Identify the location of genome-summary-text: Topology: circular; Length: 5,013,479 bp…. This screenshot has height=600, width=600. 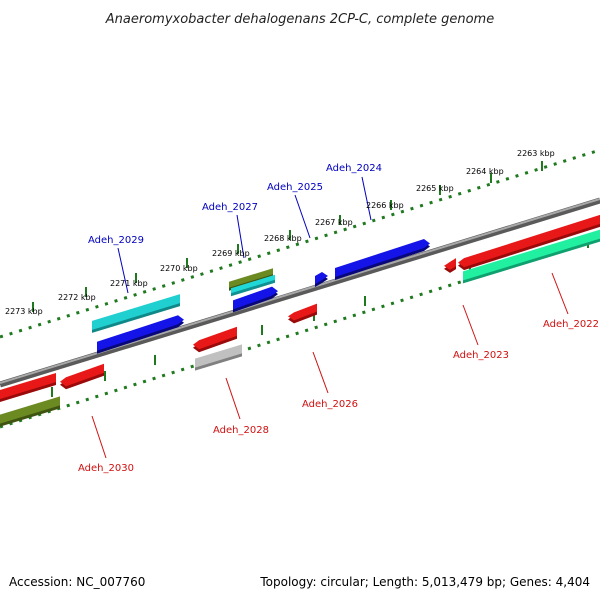
(425, 582).